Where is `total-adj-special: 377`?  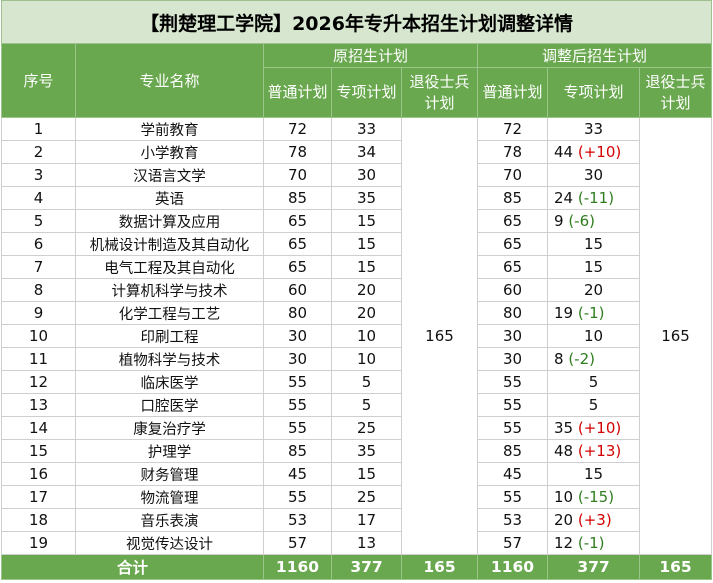 total-adj-special: 377 is located at coordinates (593, 567).